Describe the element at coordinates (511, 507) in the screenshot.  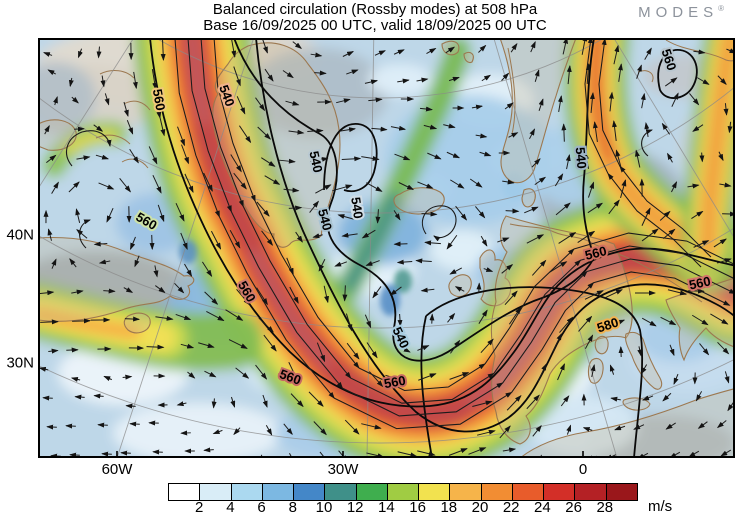
I see `colorbar-tick-label: 22` at that location.